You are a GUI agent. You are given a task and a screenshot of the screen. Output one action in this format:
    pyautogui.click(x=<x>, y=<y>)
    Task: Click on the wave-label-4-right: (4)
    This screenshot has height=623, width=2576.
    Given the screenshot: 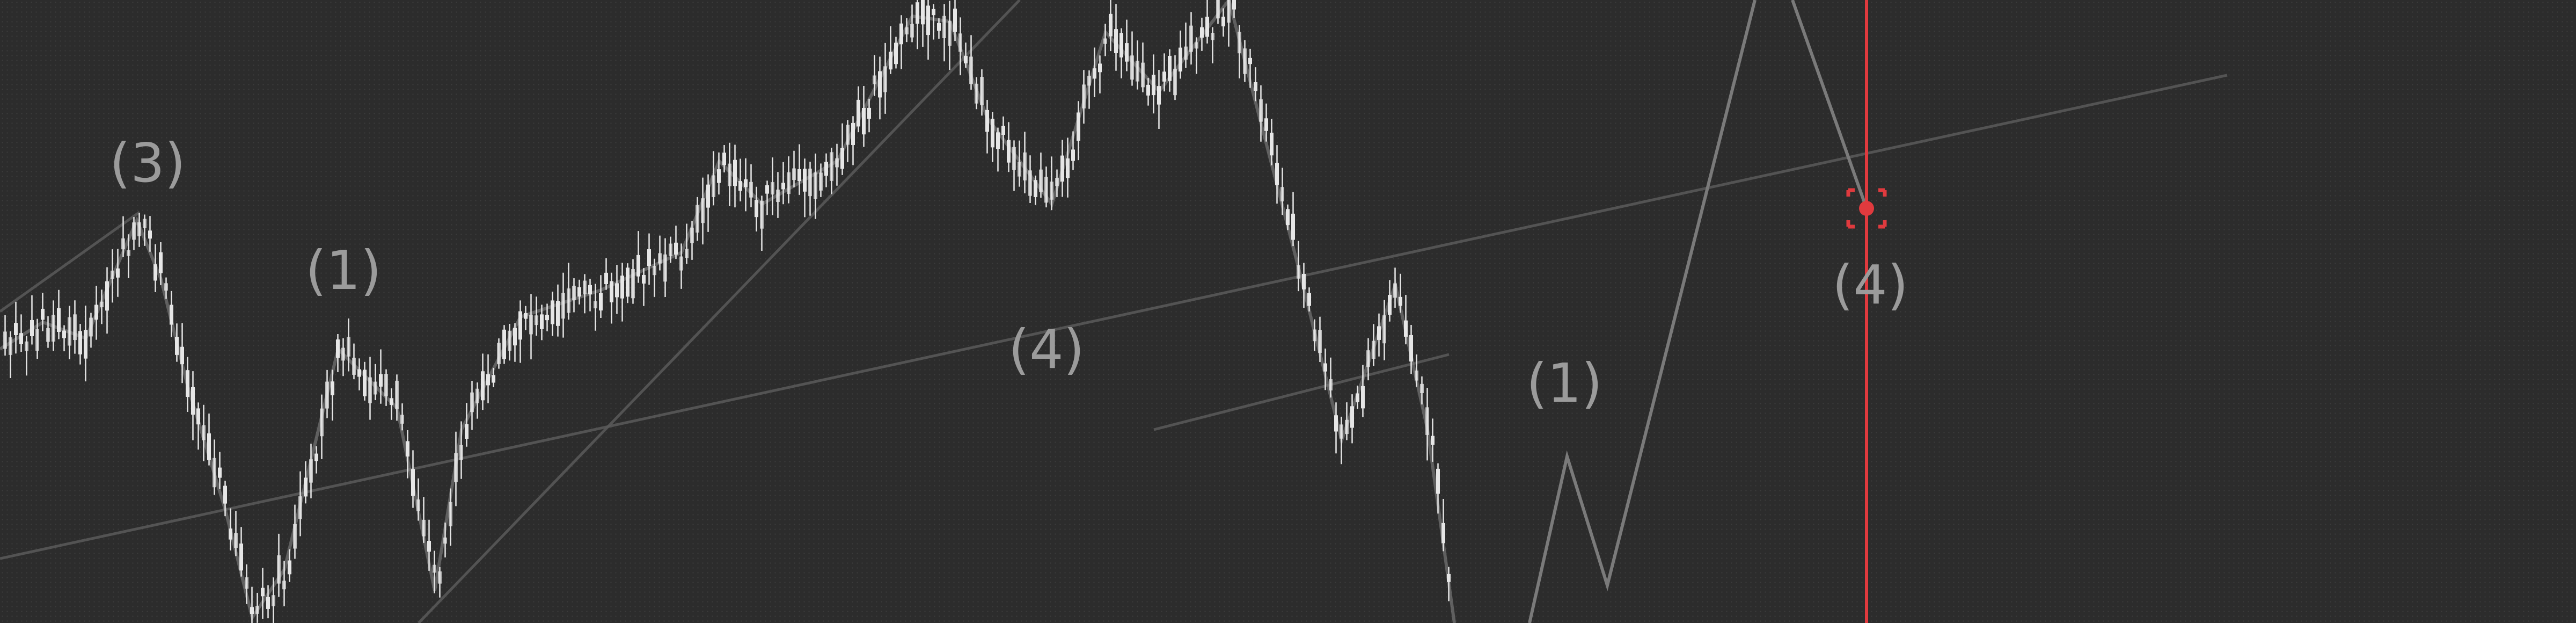 What is the action you would take?
    pyautogui.click(x=1870, y=284)
    